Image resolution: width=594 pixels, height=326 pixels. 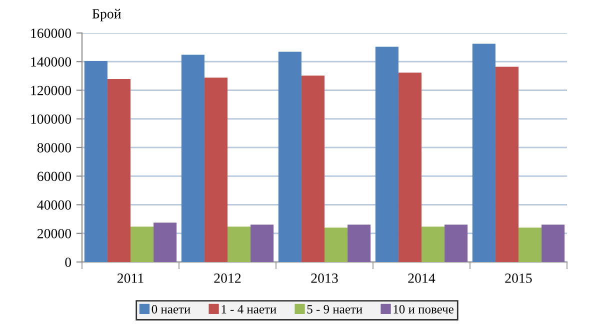 What do you see at coordinates (51, 33) in the screenshot?
I see `y-tick-label: 160000` at bounding box center [51, 33].